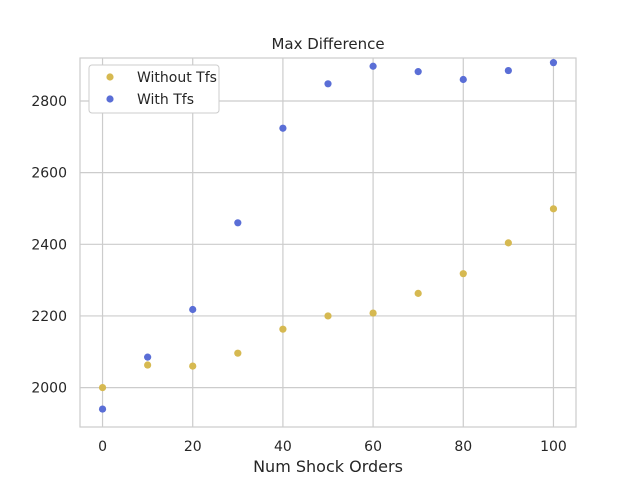 This screenshot has width=640, height=480. What do you see at coordinates (193, 447) in the screenshot?
I see `x-tick-label: 20` at bounding box center [193, 447].